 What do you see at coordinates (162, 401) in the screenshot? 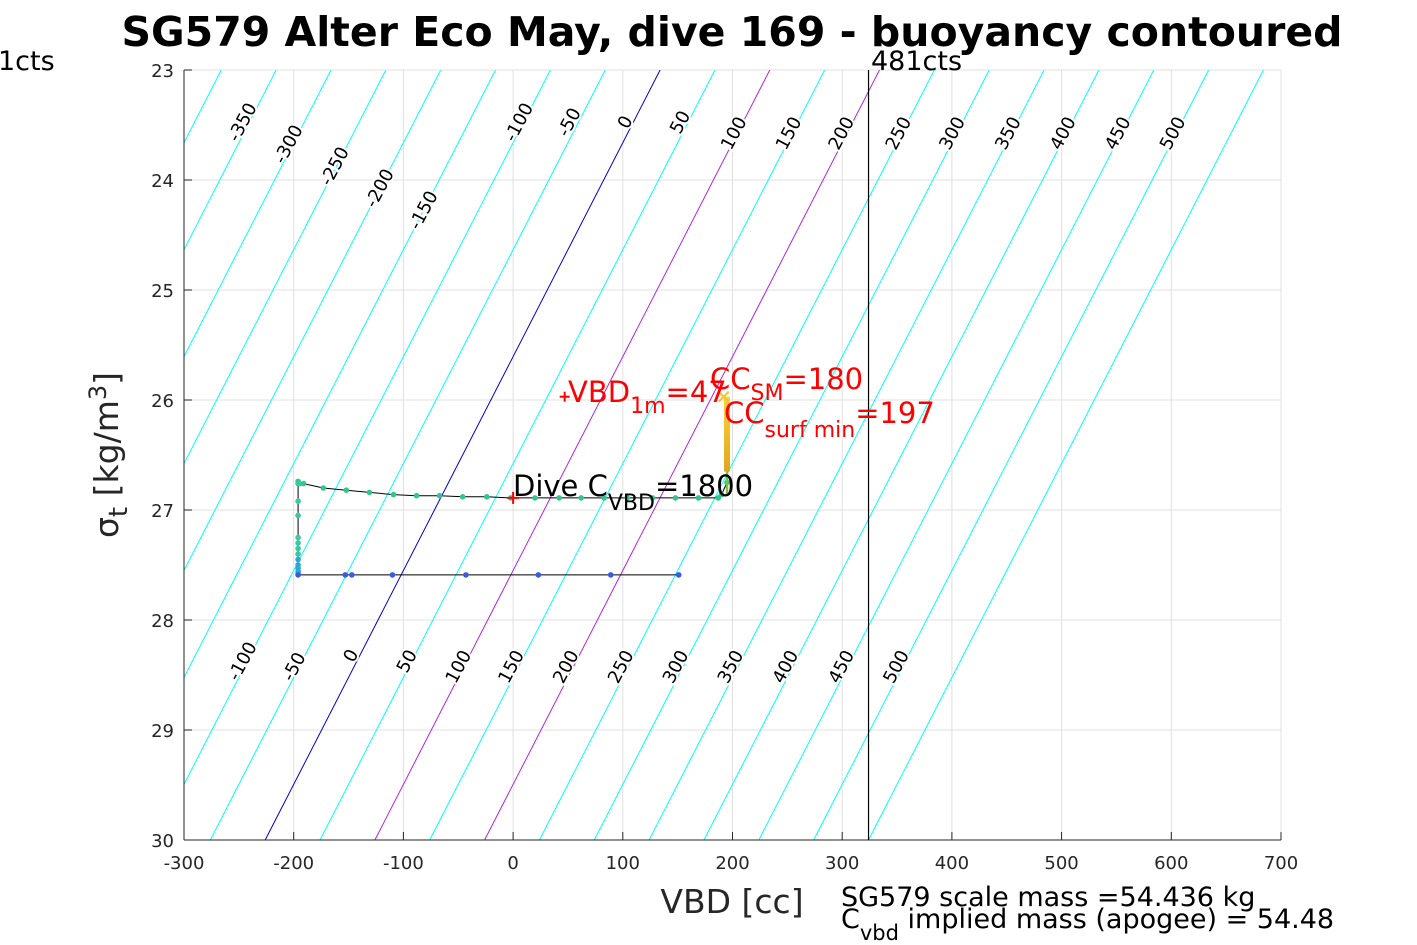
I see `y-tick-label: 26` at bounding box center [162, 401].